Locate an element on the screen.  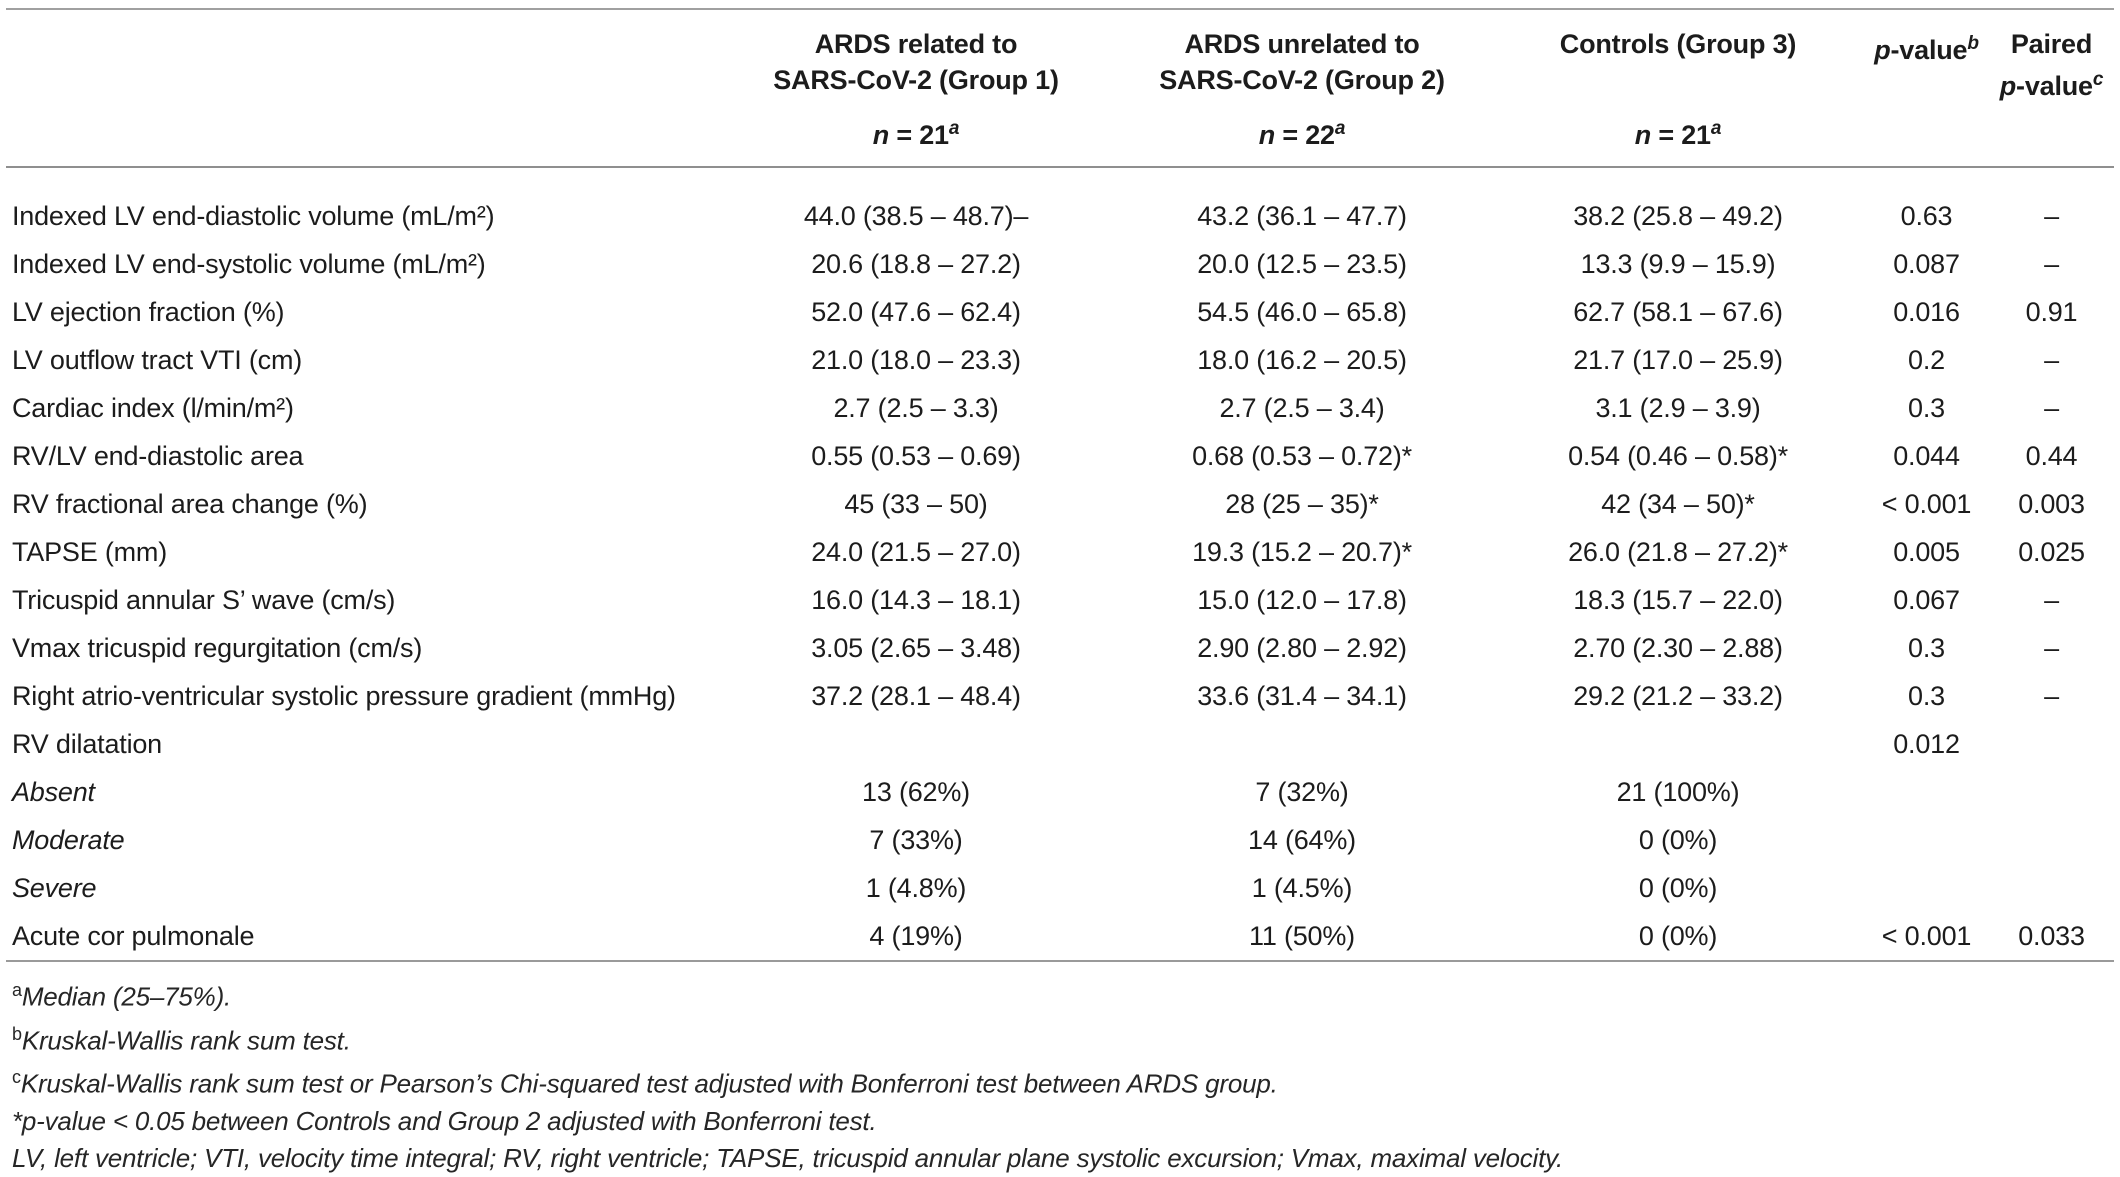
cell-group1: 21.0 (18.0 – 23.3) is located at coordinates (916, 359).